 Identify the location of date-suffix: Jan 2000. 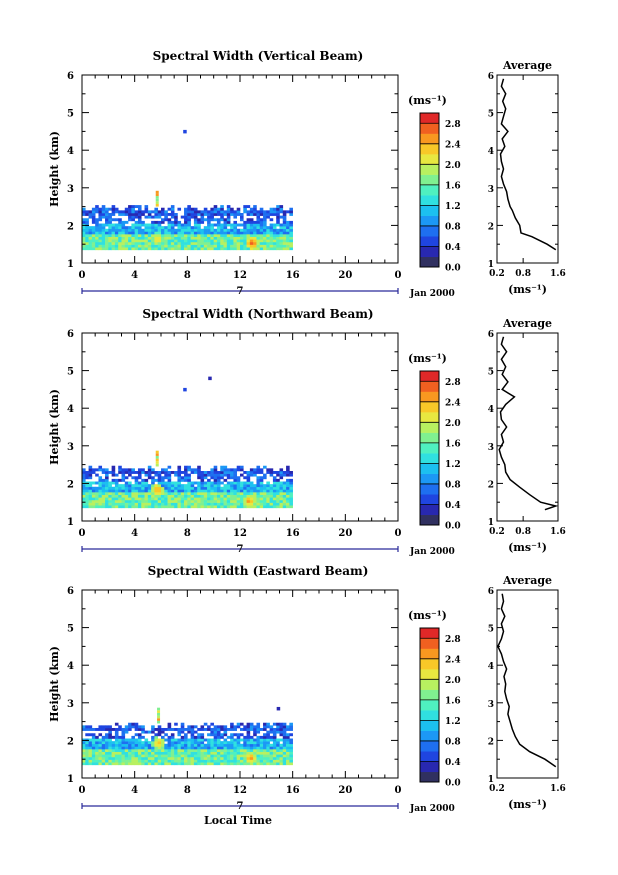
(432, 809).